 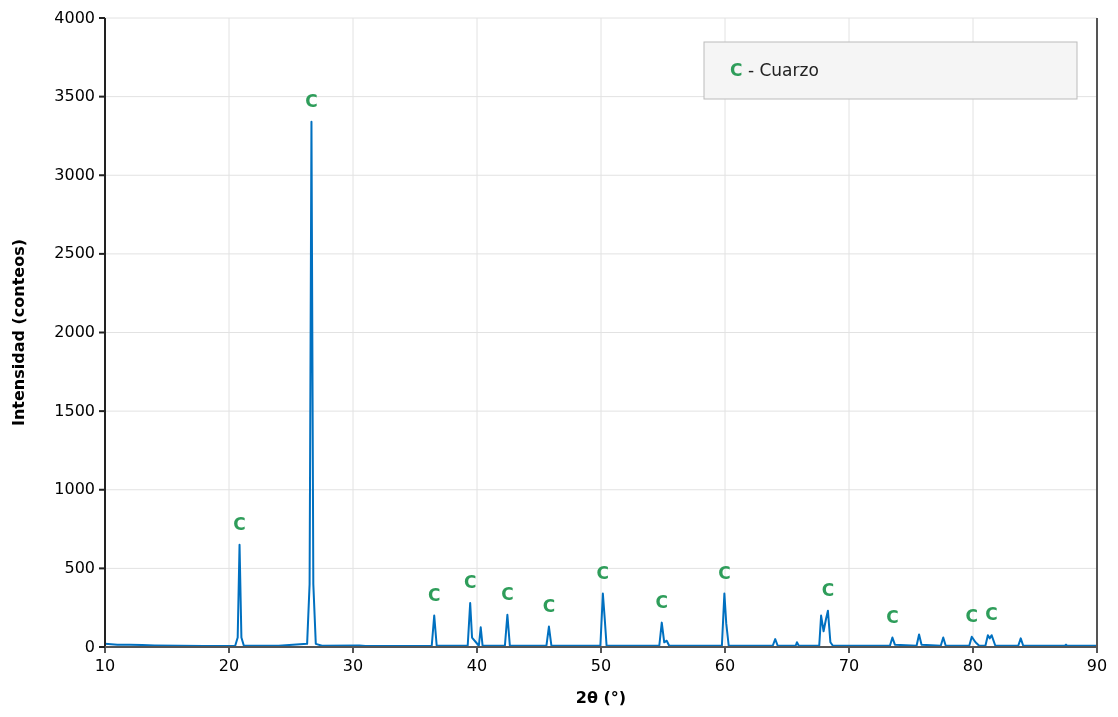 What do you see at coordinates (105, 665) in the screenshot?
I see `x-tick-label: 10` at bounding box center [105, 665].